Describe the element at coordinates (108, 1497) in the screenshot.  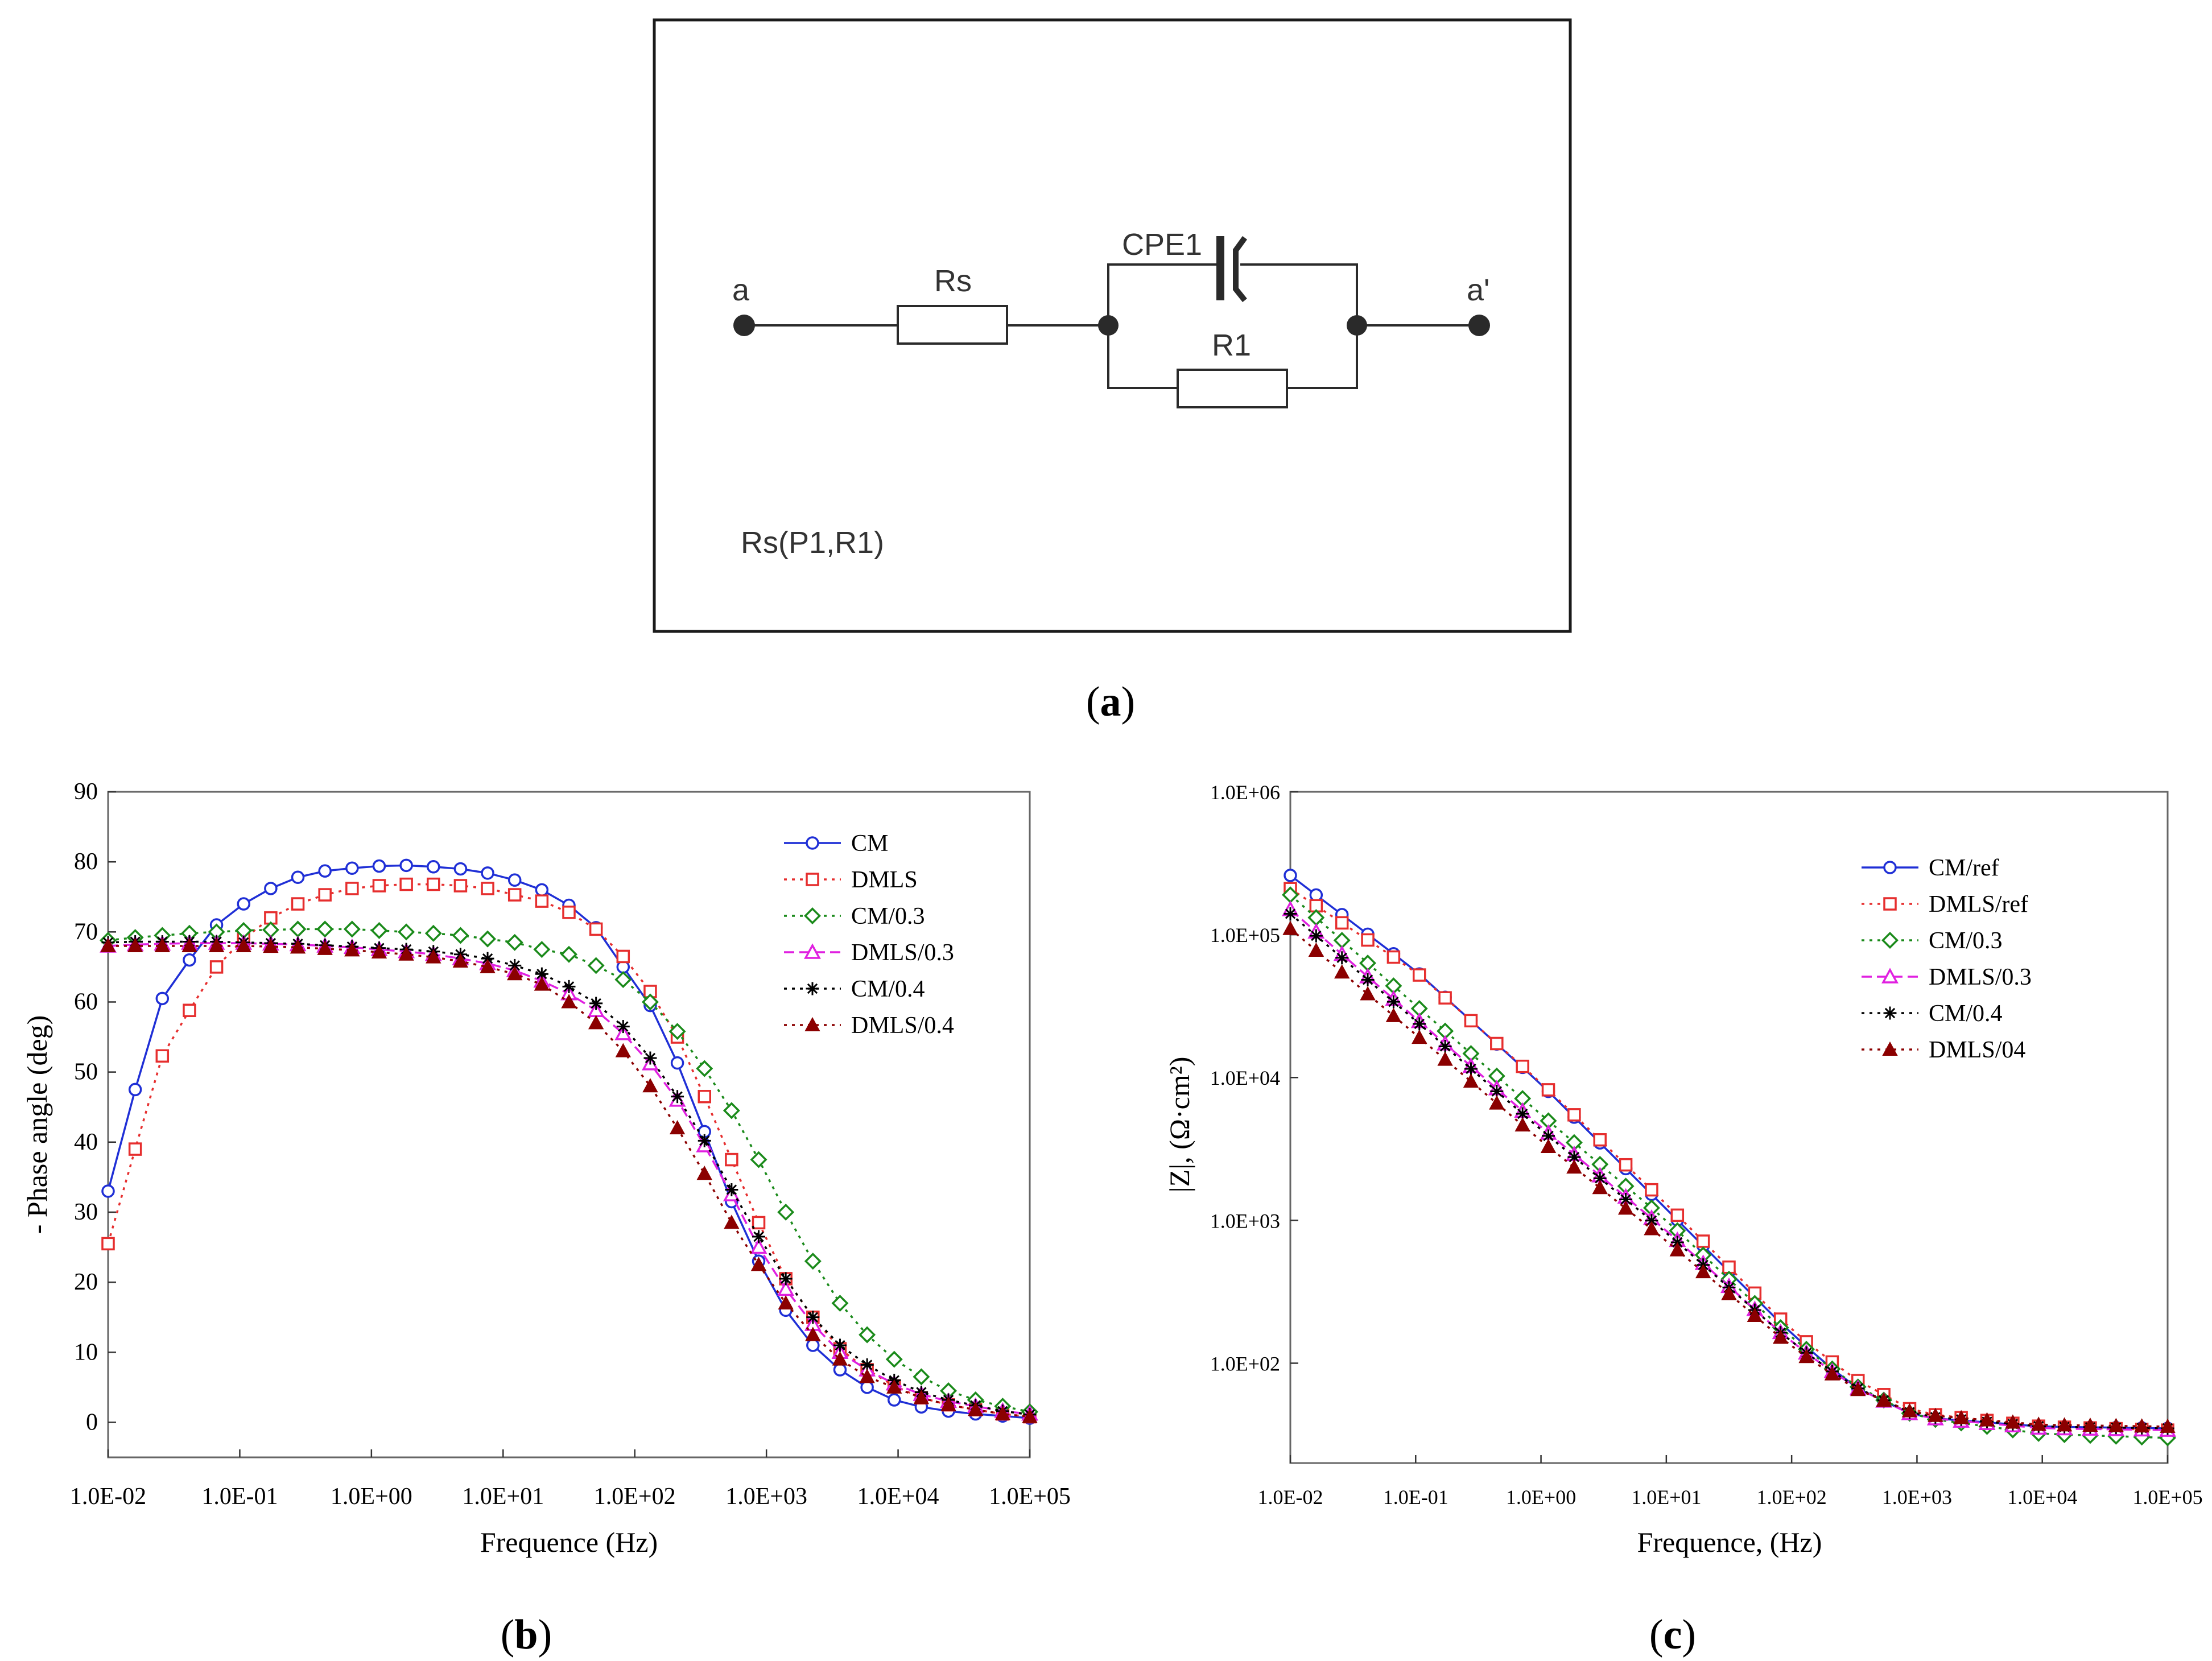
I see `x-tick-label: 1.0E-02` at that location.